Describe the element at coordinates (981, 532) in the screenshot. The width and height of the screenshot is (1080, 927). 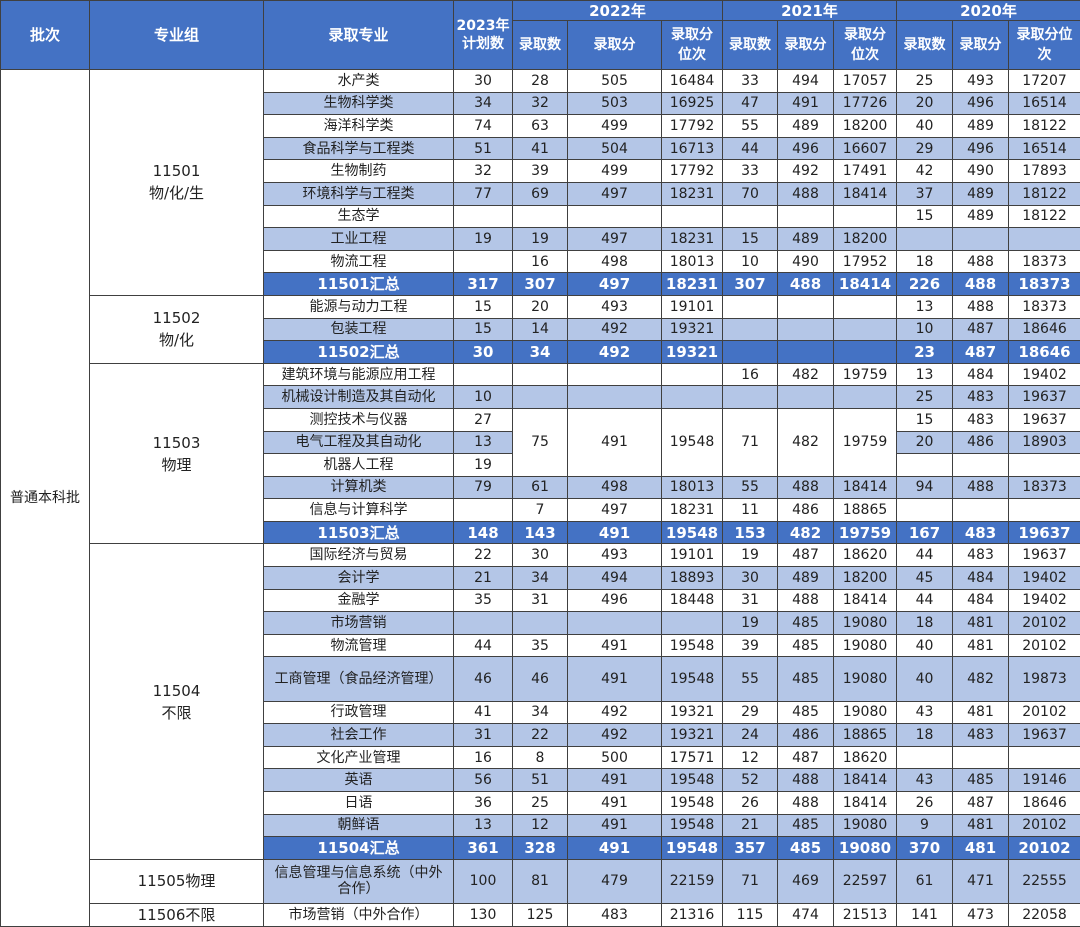
I see `total-s20-cell: 483` at that location.